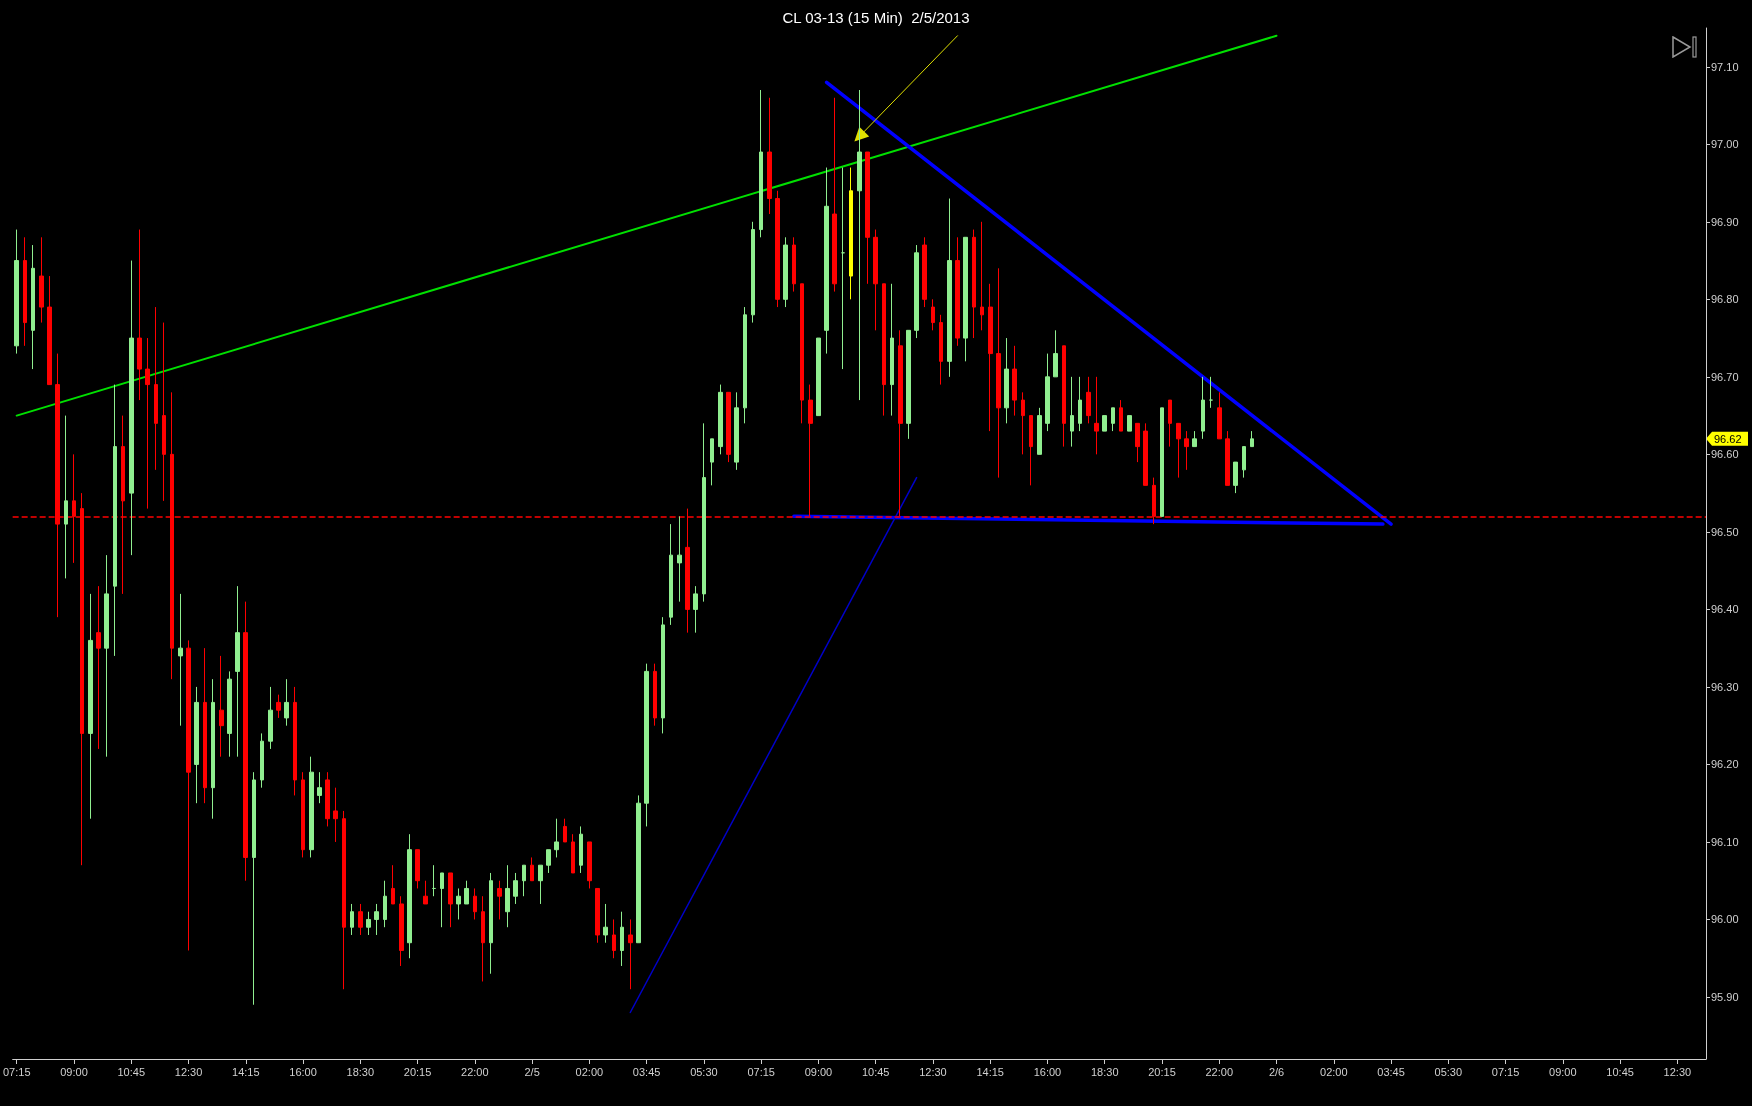 The height and width of the screenshot is (1106, 1752). I want to click on y-tick-label: 96.10, so click(1725, 841).